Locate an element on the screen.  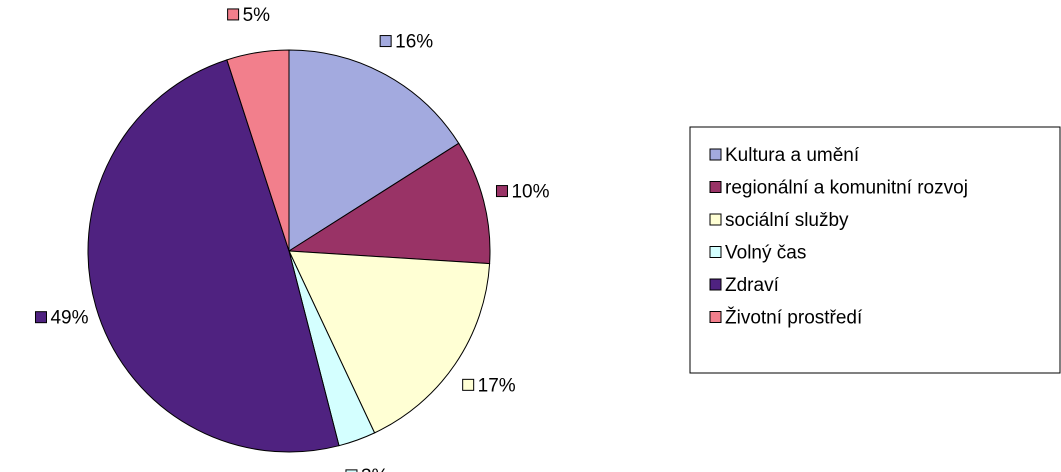
data-label: 5% is located at coordinates (257, 15).